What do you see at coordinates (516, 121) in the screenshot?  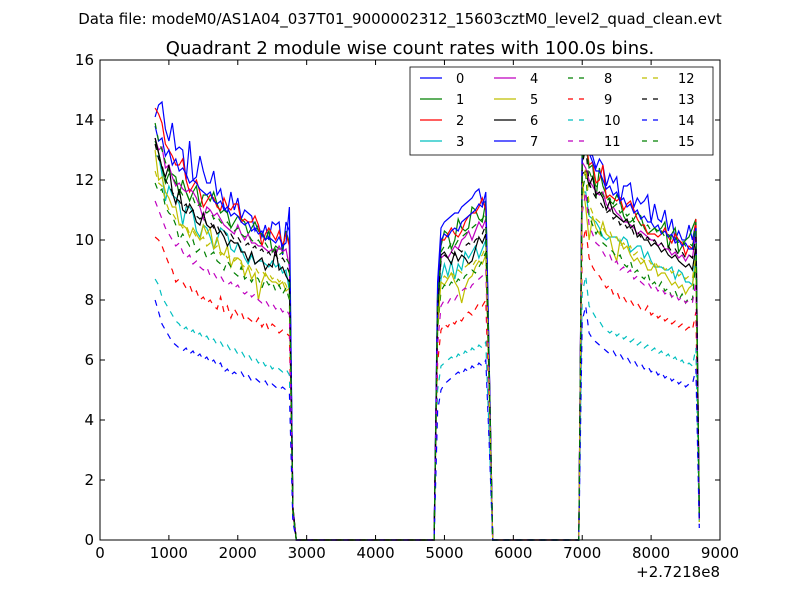 I see `legend-entry-6: 6` at bounding box center [516, 121].